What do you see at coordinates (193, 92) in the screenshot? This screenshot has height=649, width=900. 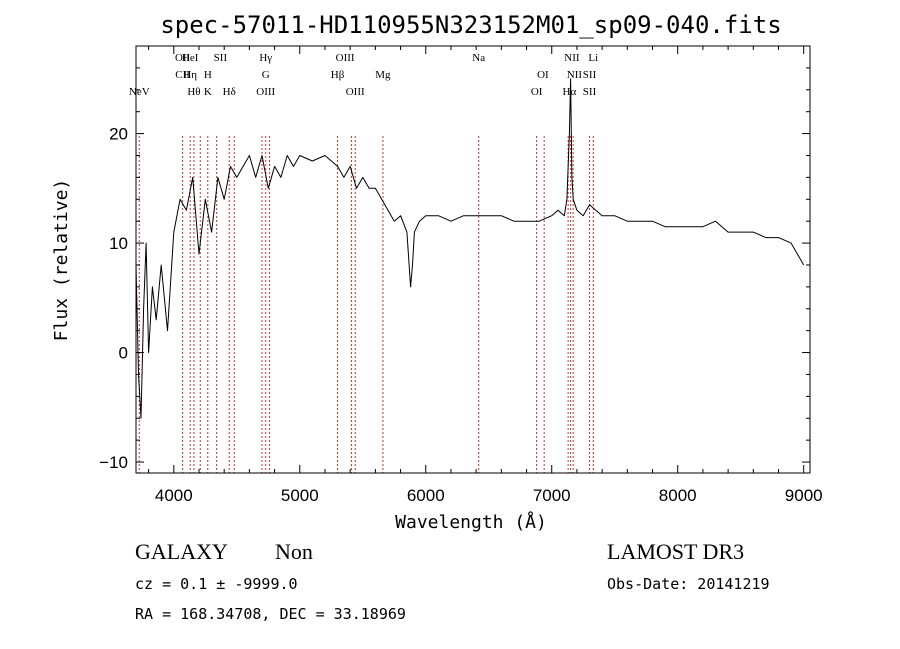 I see `emission-line-label: Hθ` at bounding box center [193, 92].